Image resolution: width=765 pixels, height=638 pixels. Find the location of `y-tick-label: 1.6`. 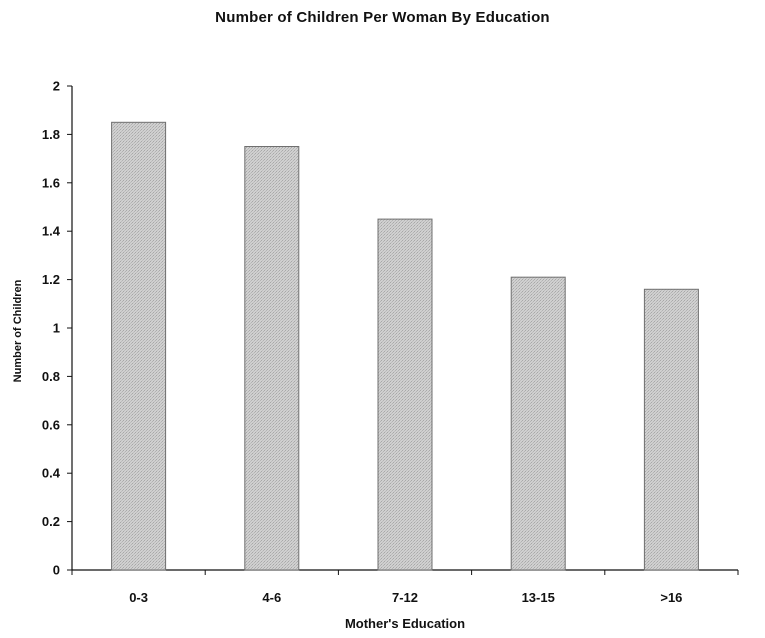

y-tick-label: 1.6 is located at coordinates (51, 182).